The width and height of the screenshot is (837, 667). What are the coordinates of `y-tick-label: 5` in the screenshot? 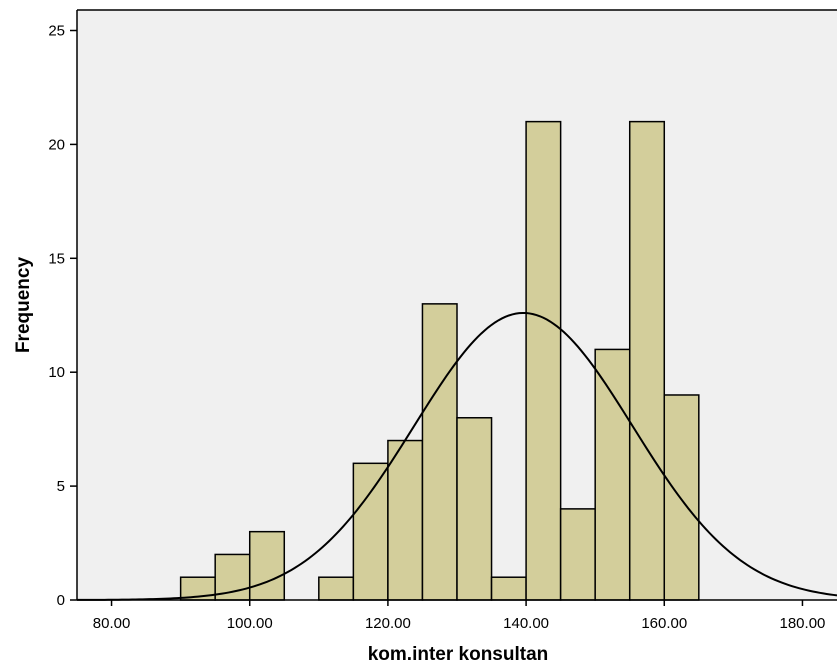 It's located at (61, 486).